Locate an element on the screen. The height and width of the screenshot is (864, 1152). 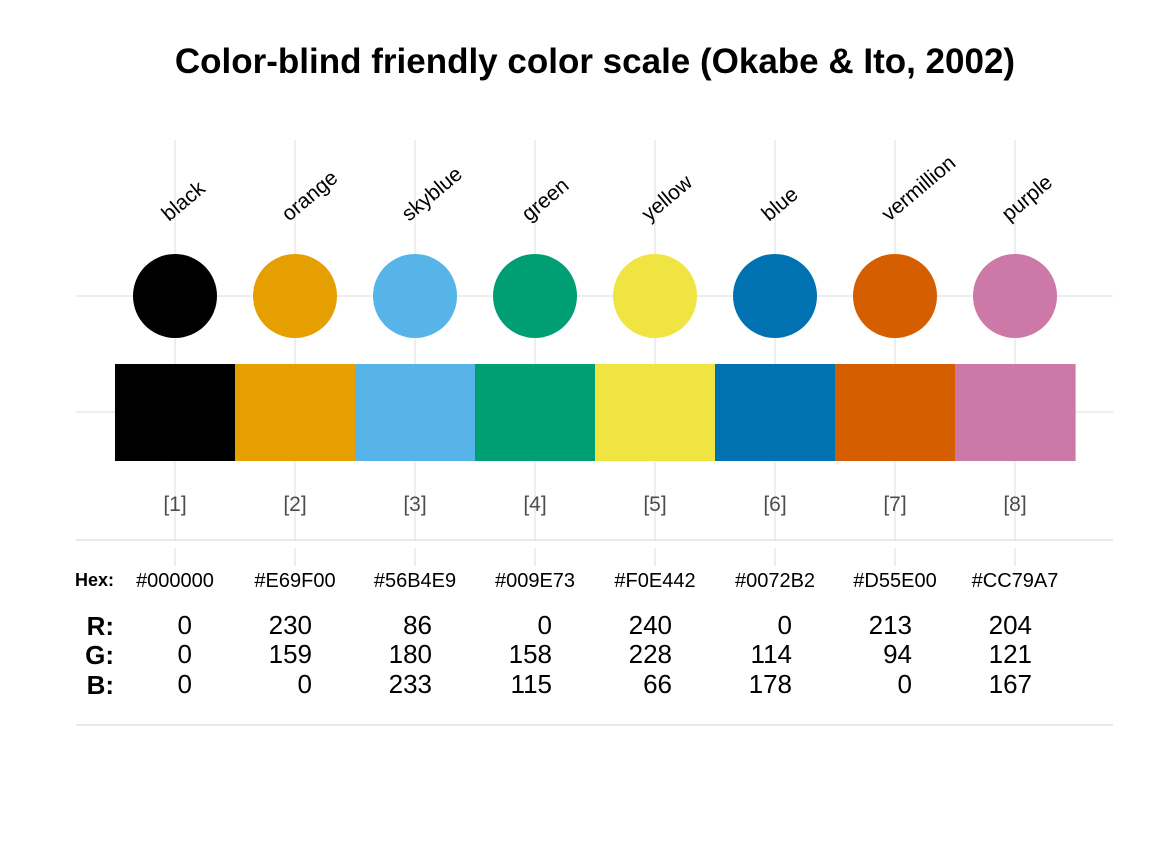
color-index-label: [8] is located at coordinates (1014, 504).